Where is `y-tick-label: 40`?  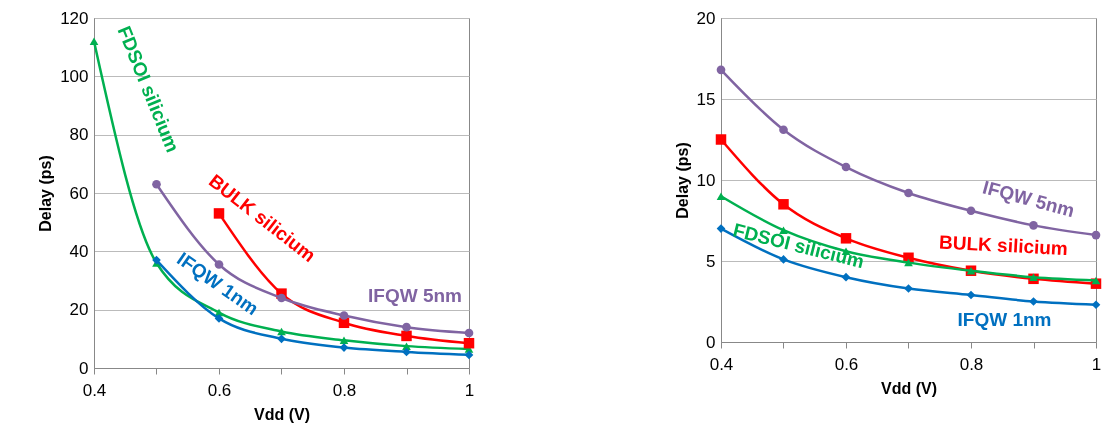 y-tick-label: 40 is located at coordinates (79, 251).